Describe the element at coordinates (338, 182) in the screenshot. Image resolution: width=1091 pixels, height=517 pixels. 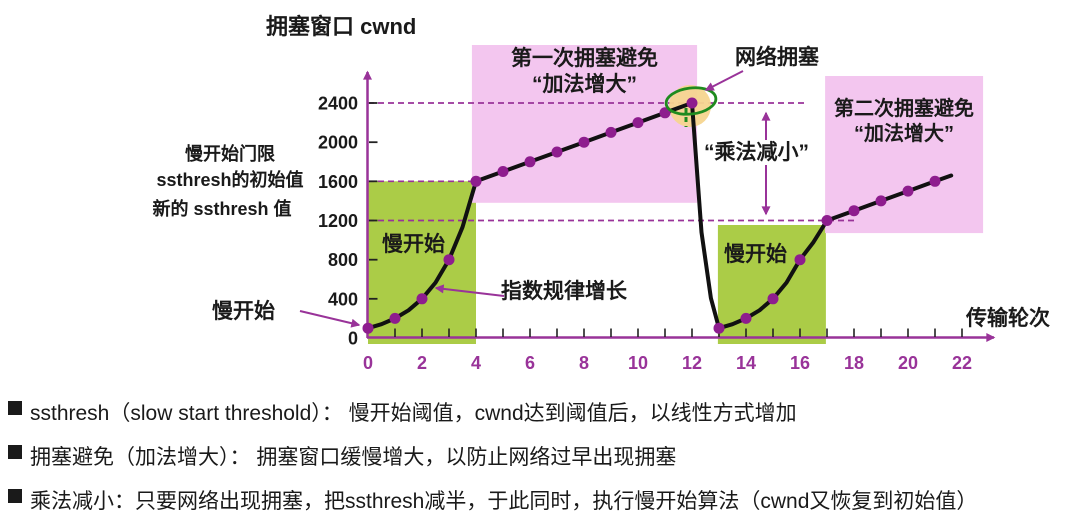
I see `y-tick-label: 1600` at that location.